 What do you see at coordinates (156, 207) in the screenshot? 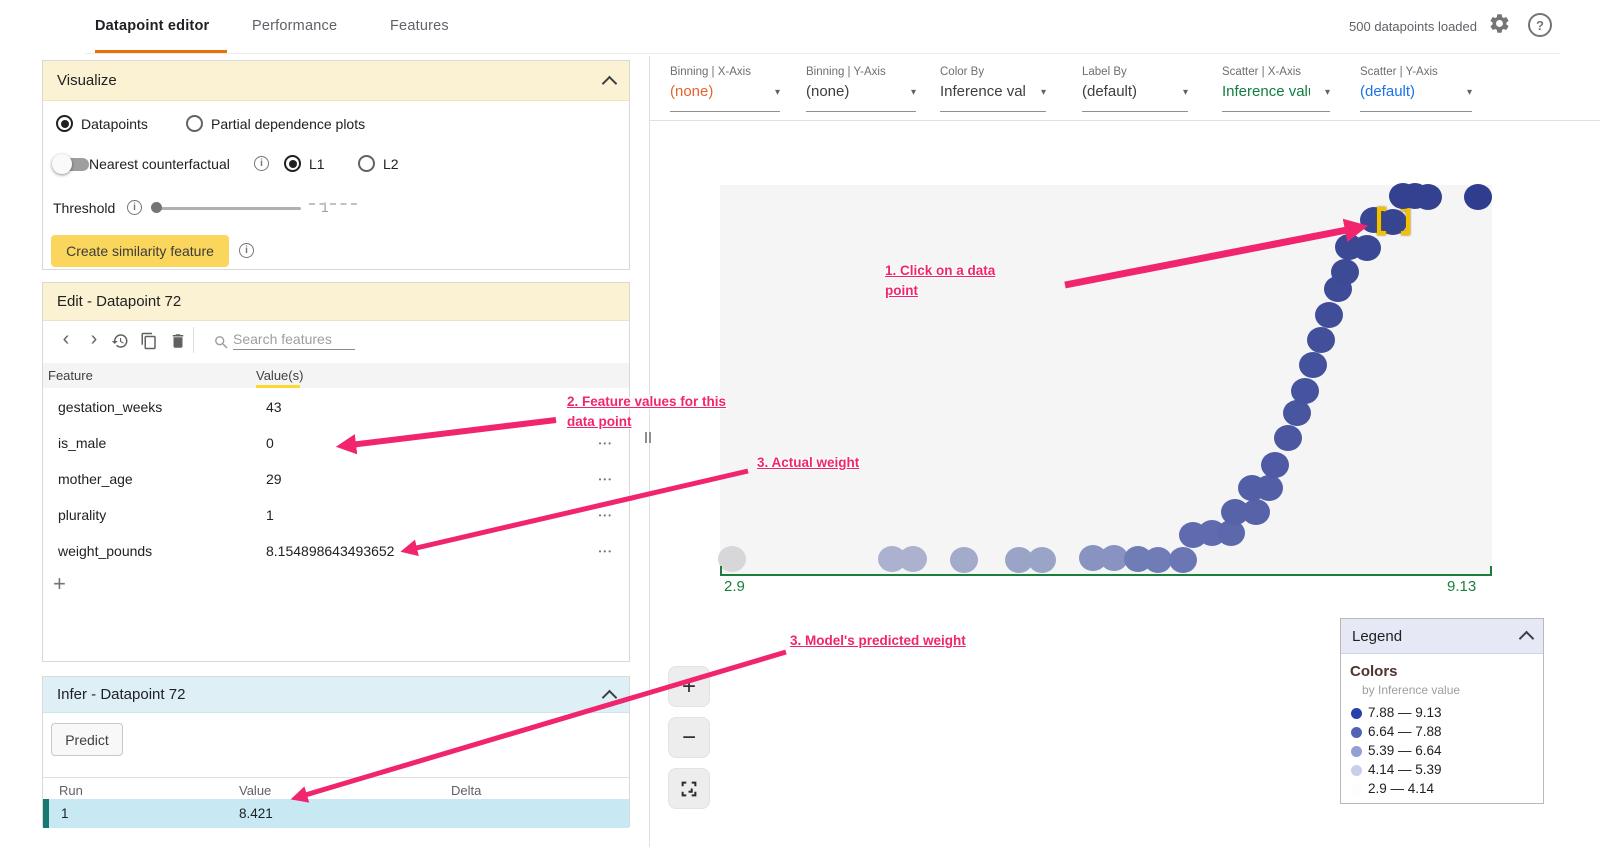
I see `threshold-slider-thumb` at bounding box center [156, 207].